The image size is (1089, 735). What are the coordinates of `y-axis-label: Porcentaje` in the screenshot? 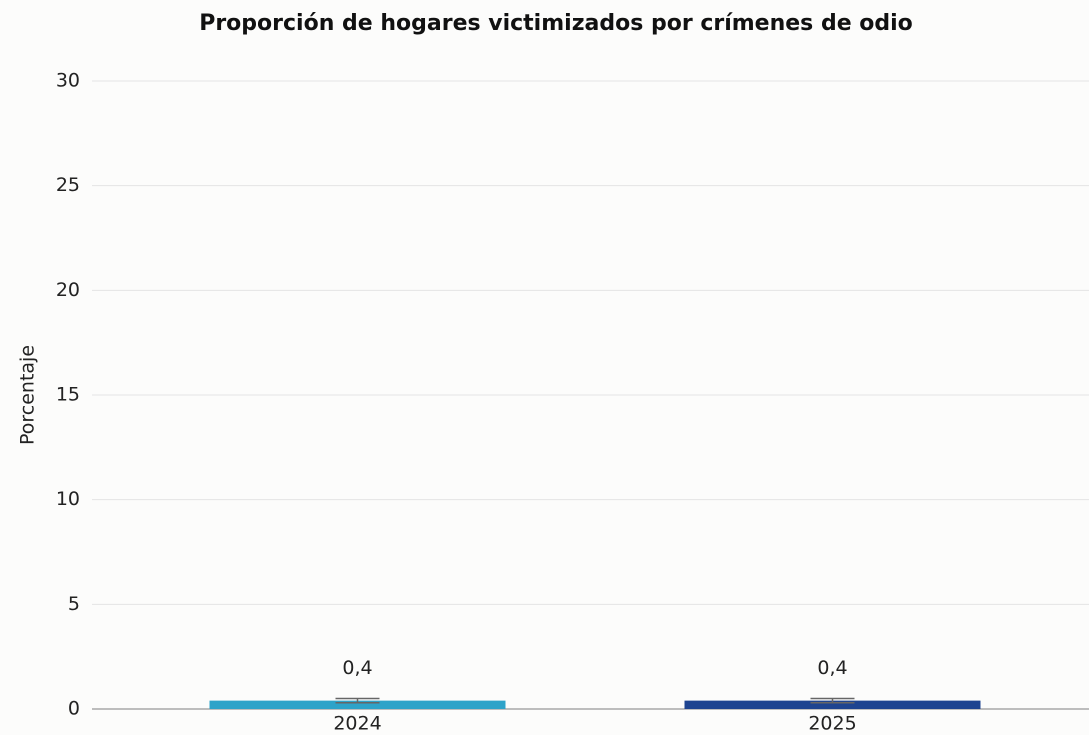 It's located at (28, 395).